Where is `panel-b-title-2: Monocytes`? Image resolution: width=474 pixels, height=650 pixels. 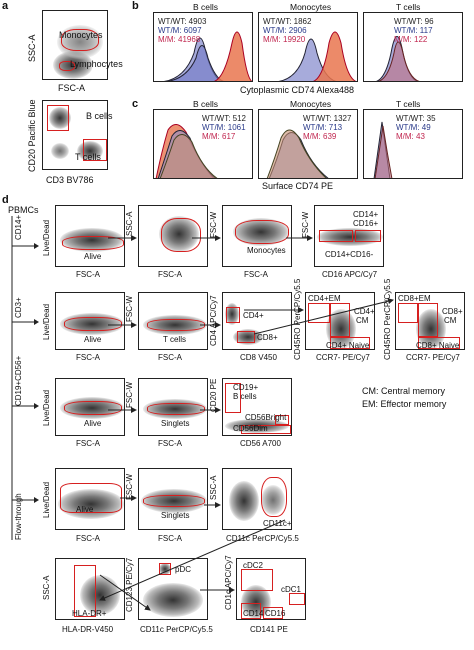
panel-b-title-2: Monocytes is located at coordinates (311, 7).